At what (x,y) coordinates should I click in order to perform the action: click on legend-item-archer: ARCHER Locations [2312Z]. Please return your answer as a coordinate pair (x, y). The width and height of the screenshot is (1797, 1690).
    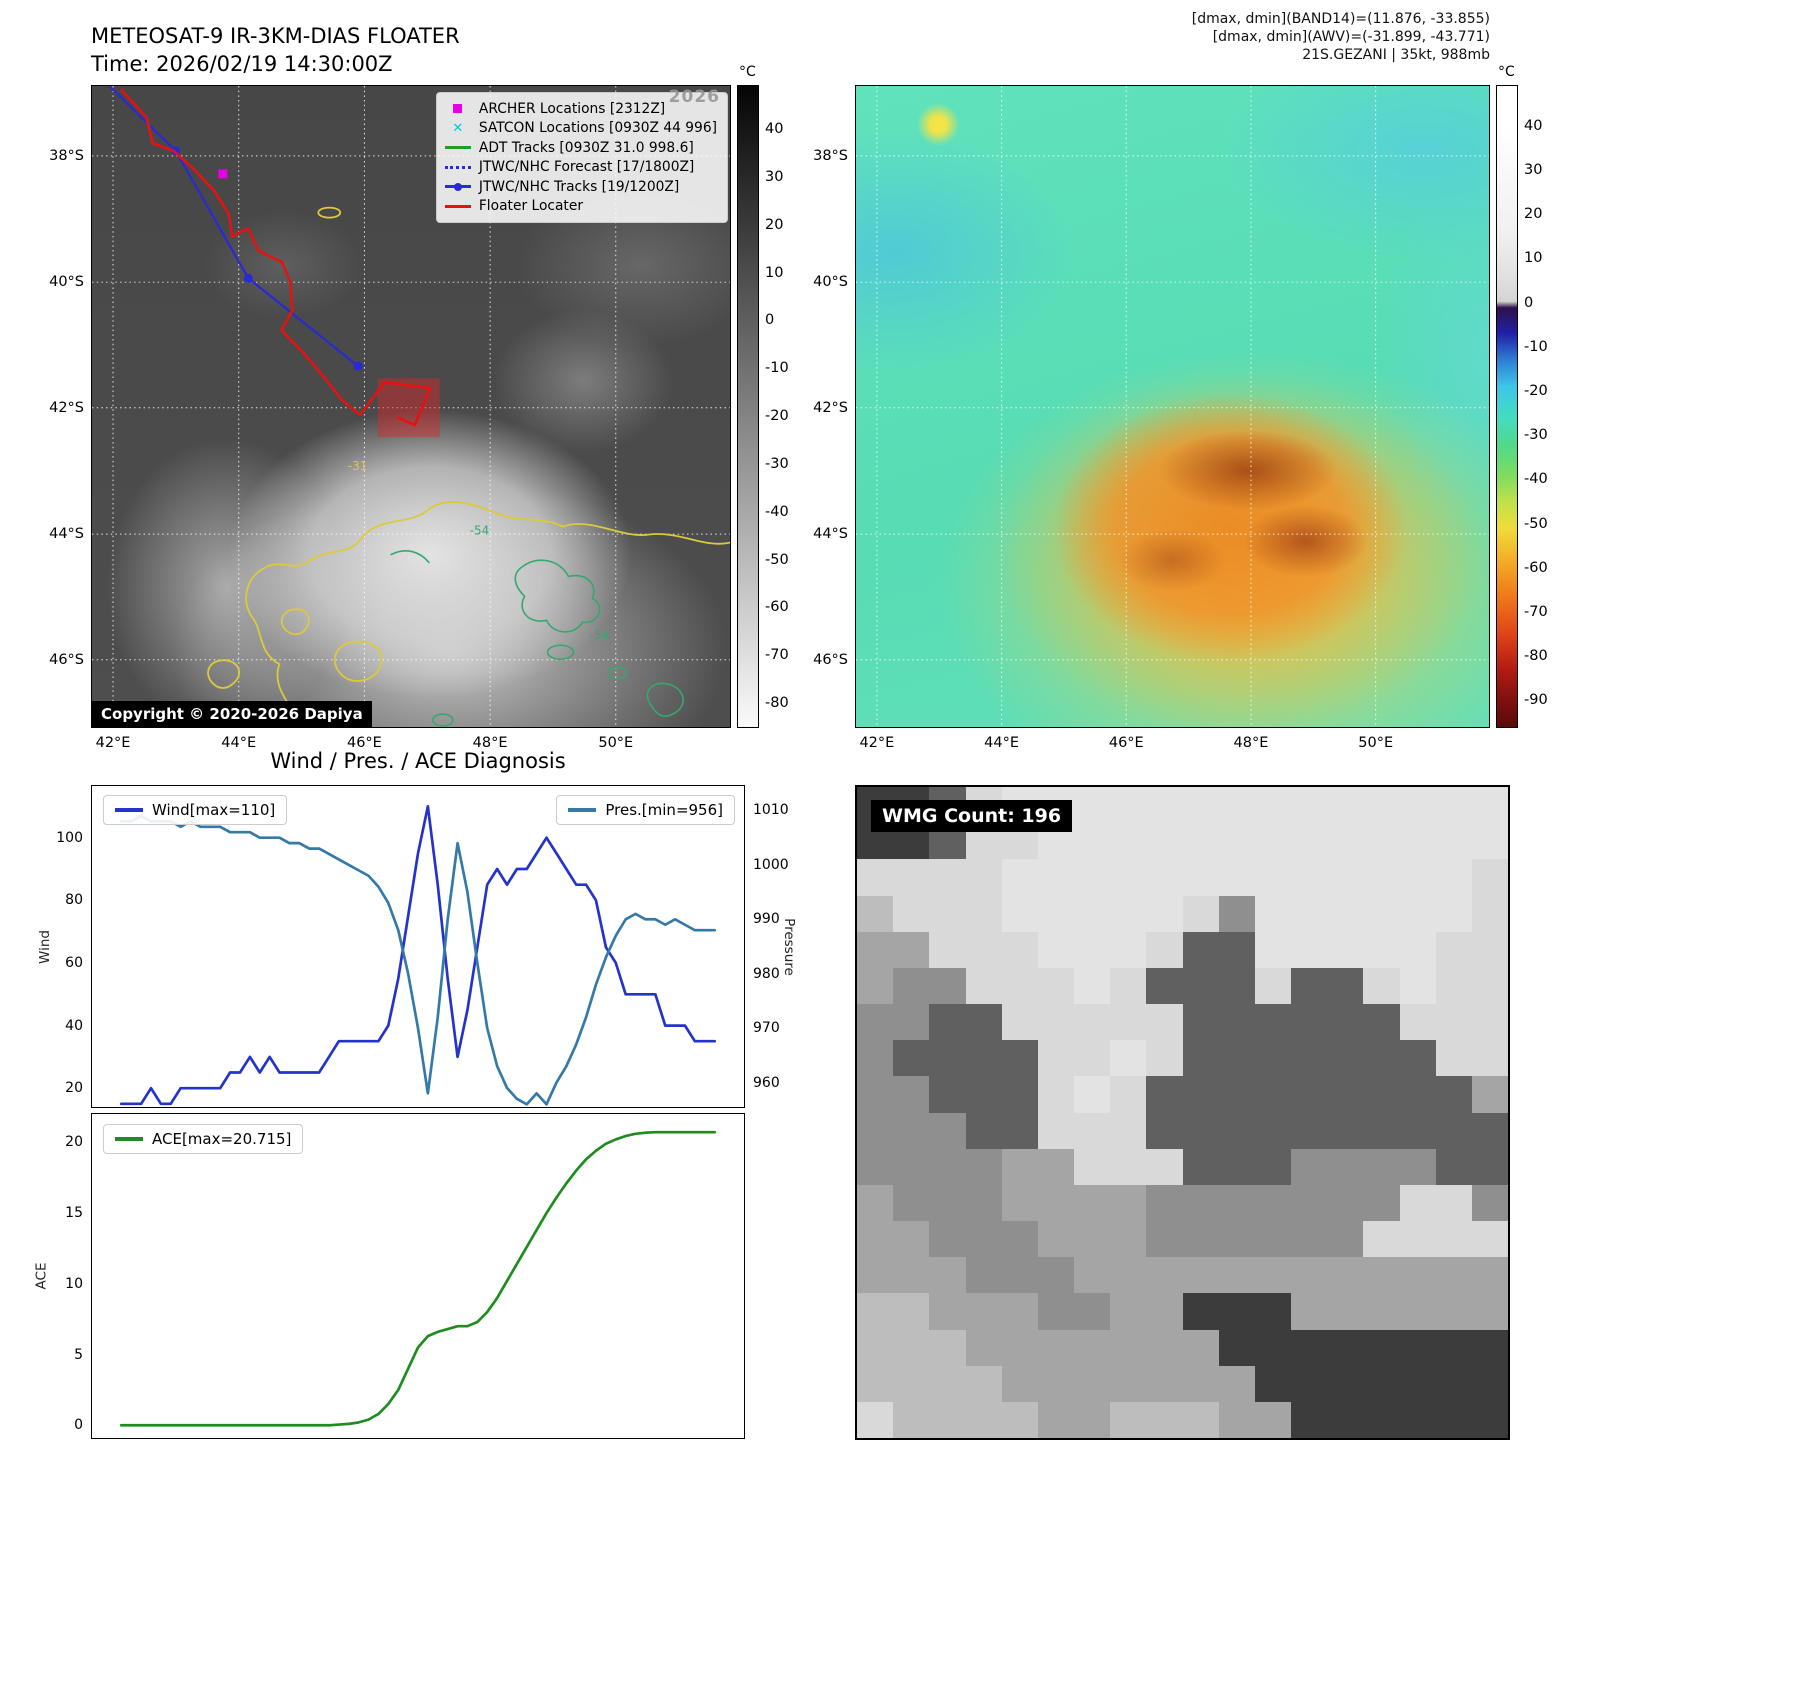
    Looking at the image, I should click on (580, 109).